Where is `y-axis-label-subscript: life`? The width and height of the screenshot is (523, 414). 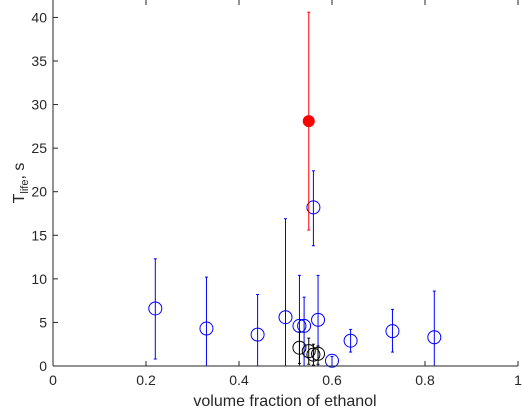 y-axis-label-subscript: life is located at coordinates (25, 187).